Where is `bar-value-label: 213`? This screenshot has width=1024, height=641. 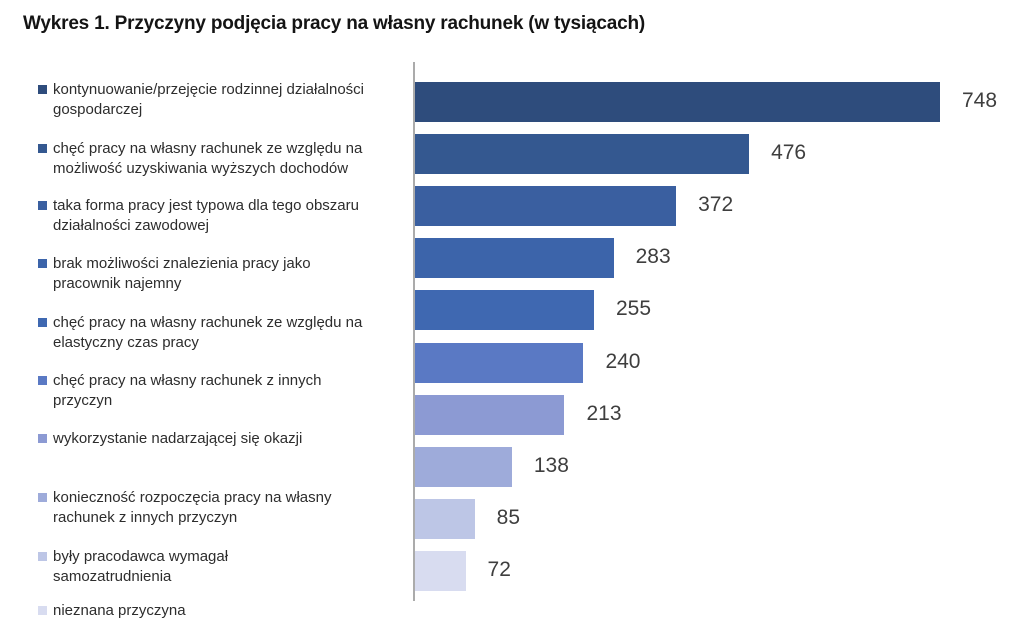 bar-value-label: 213 is located at coordinates (604, 413).